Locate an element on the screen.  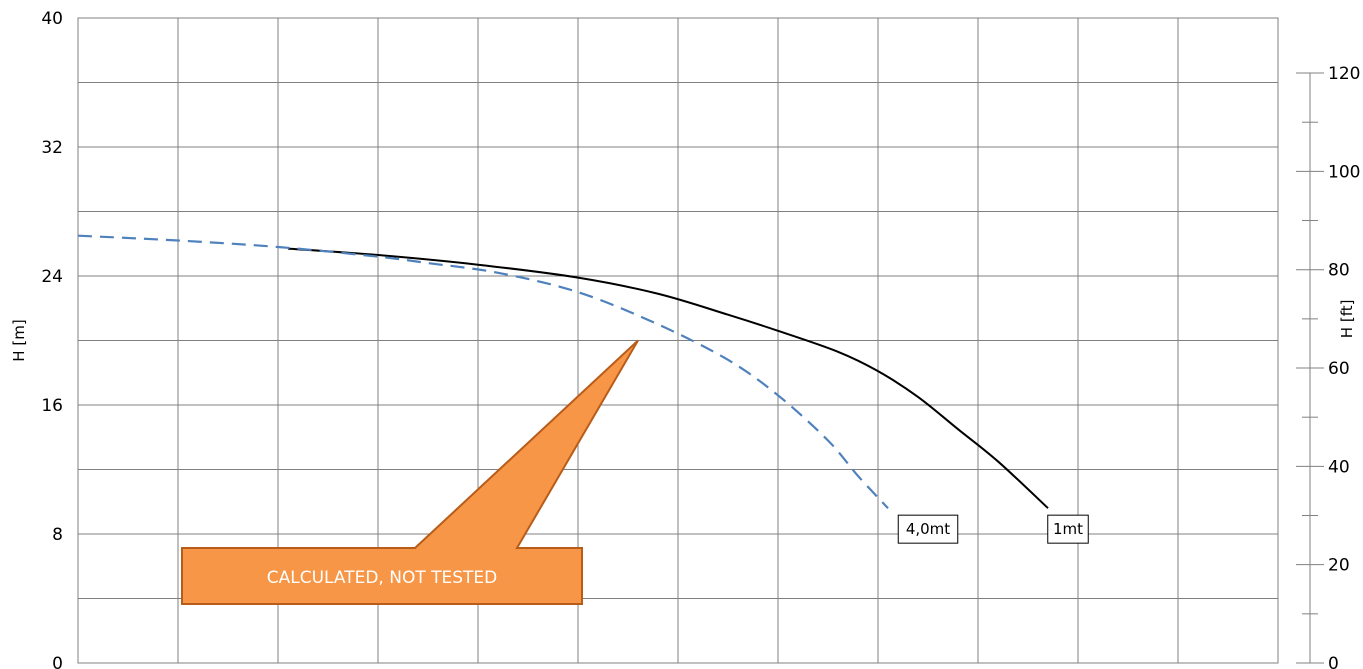
left-tick-label: 16 is located at coordinates (52, 406).